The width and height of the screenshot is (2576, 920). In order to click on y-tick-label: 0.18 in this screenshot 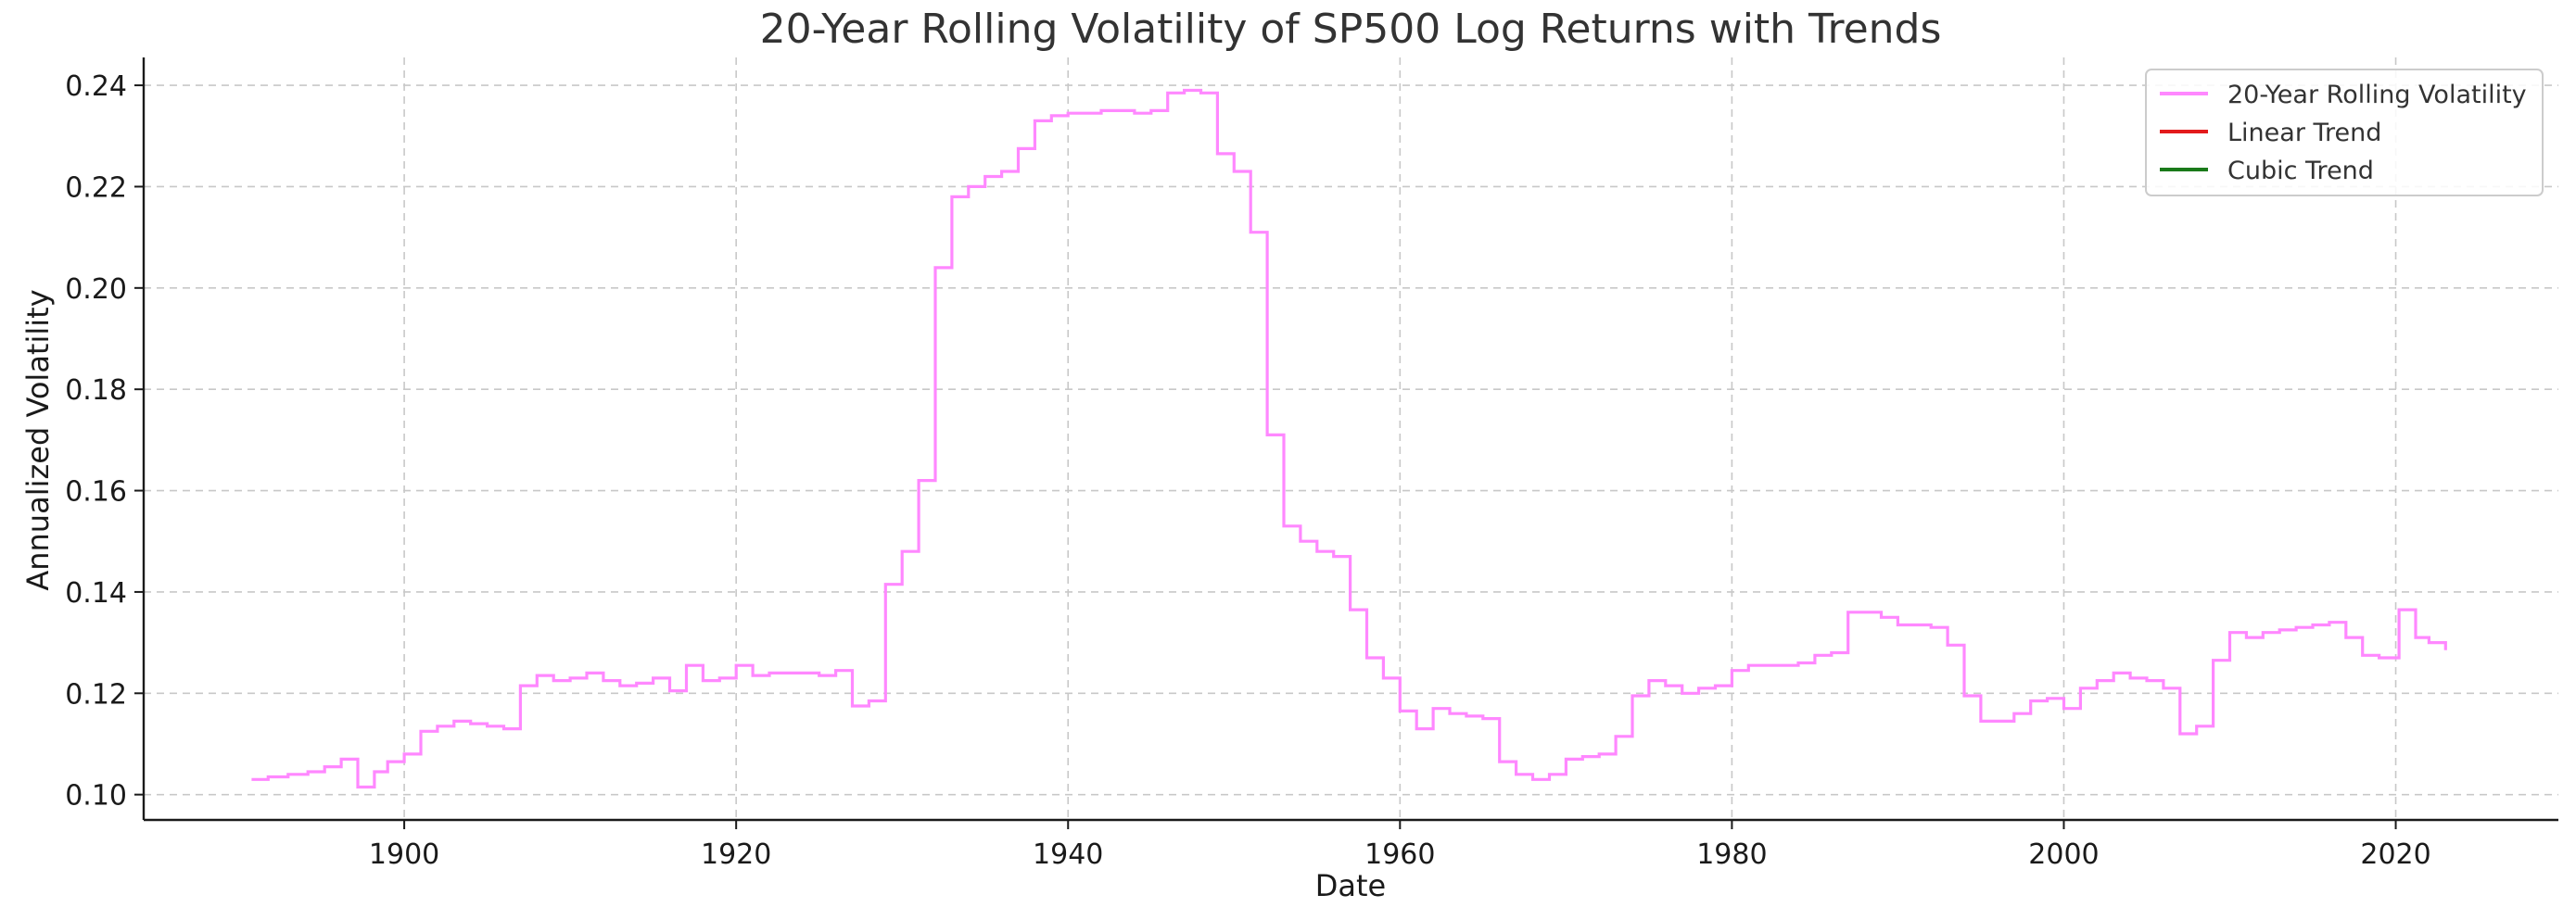, I will do `click(96, 390)`.